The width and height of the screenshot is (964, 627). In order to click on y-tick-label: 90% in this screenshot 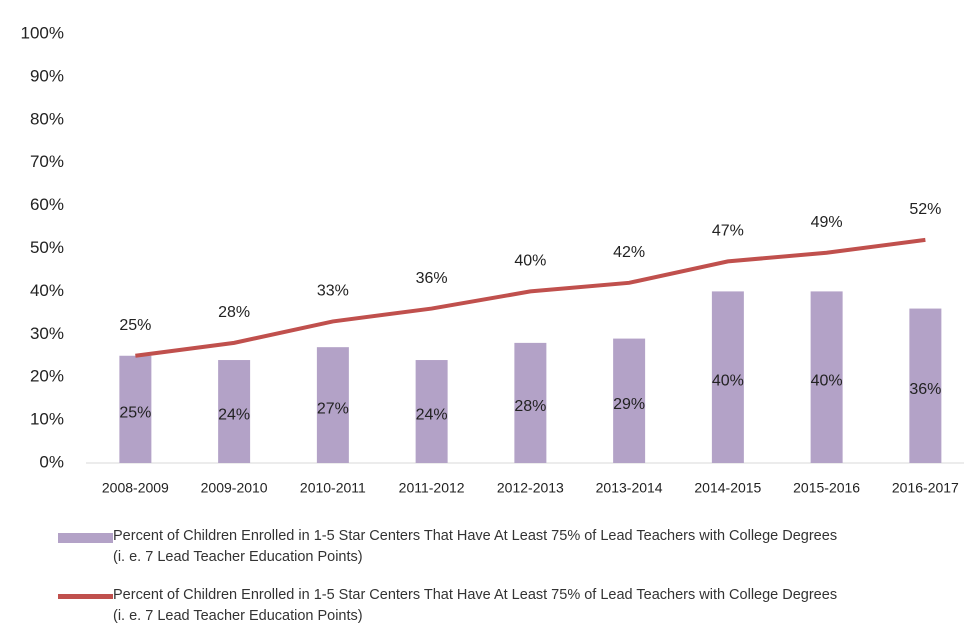, I will do `click(47, 75)`.